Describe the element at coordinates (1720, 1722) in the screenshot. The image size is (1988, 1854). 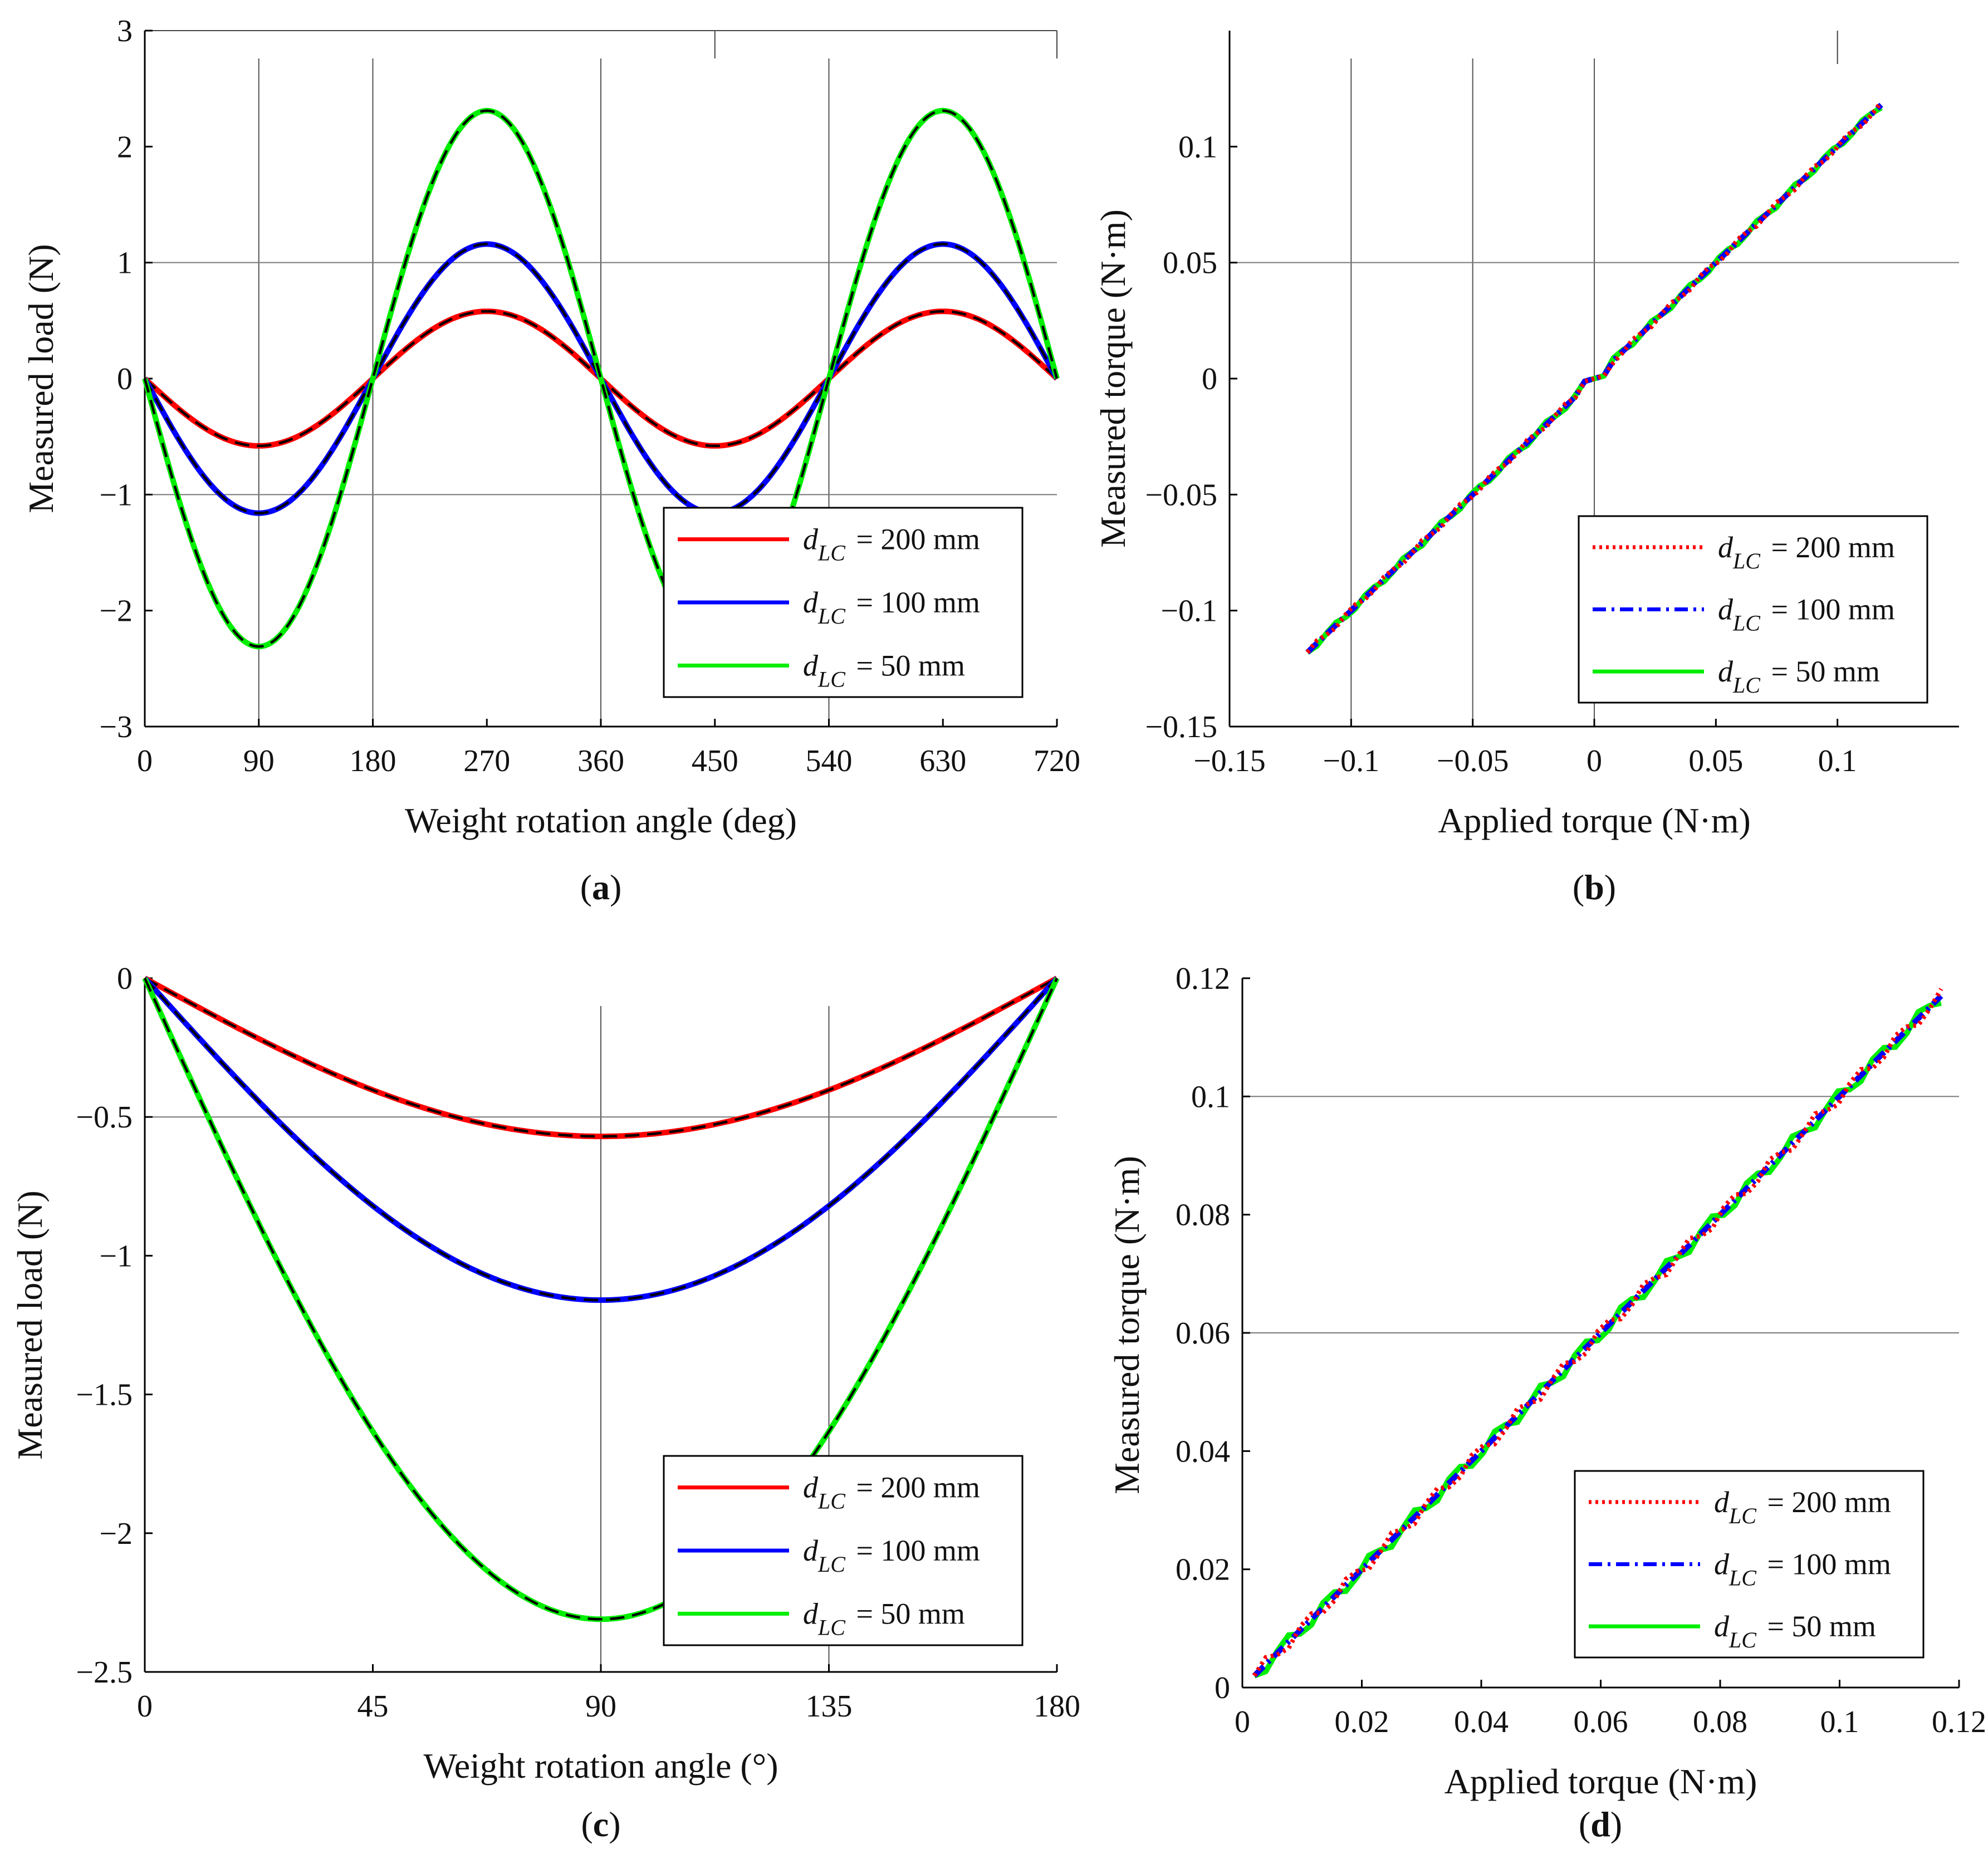
I see `x-tick-label-4: 0.08` at that location.